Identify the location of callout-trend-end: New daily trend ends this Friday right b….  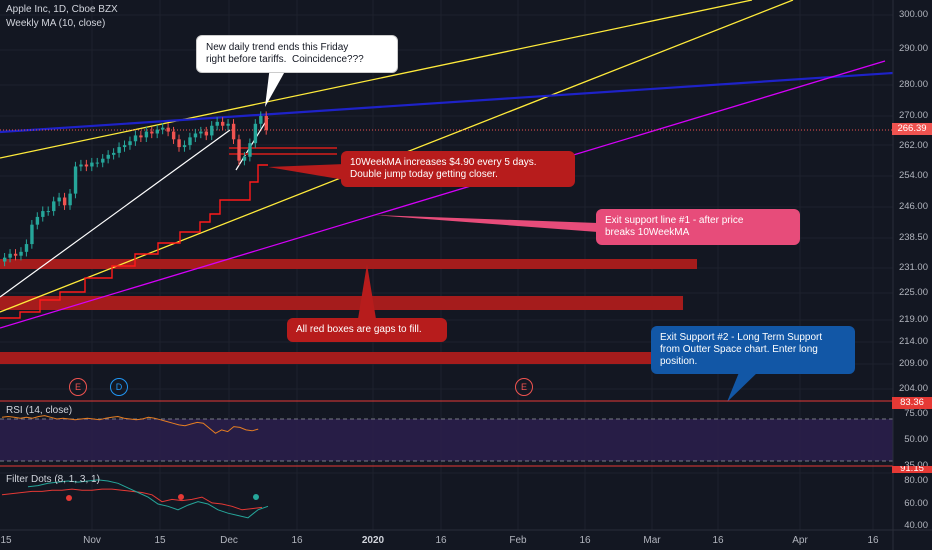
(297, 54).